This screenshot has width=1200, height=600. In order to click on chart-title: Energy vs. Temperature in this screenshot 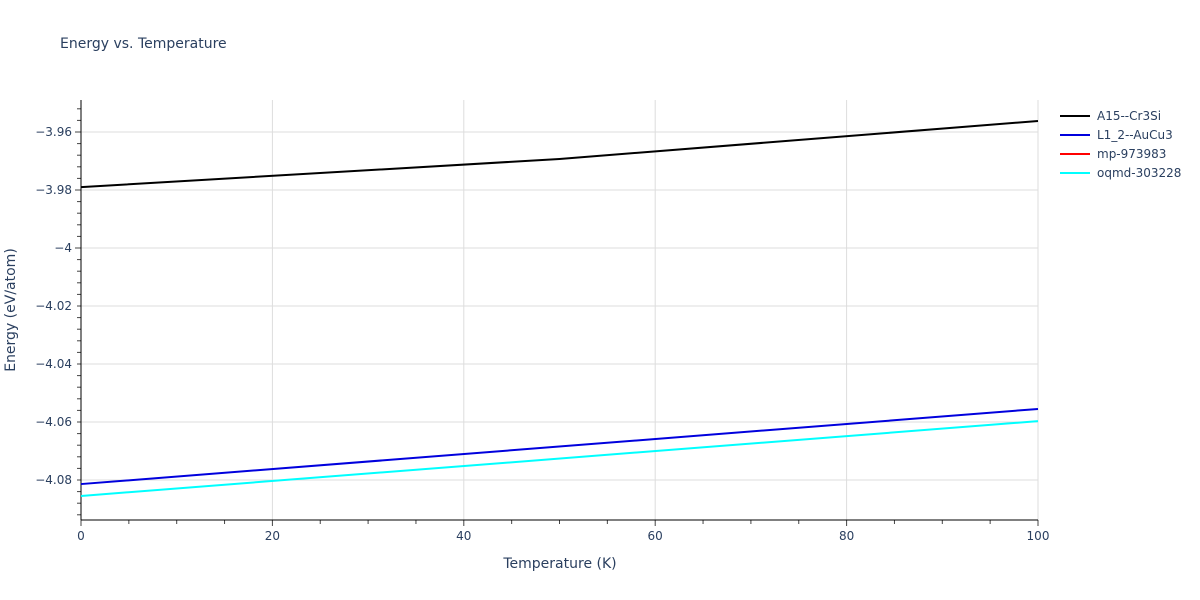, I will do `click(143, 44)`.